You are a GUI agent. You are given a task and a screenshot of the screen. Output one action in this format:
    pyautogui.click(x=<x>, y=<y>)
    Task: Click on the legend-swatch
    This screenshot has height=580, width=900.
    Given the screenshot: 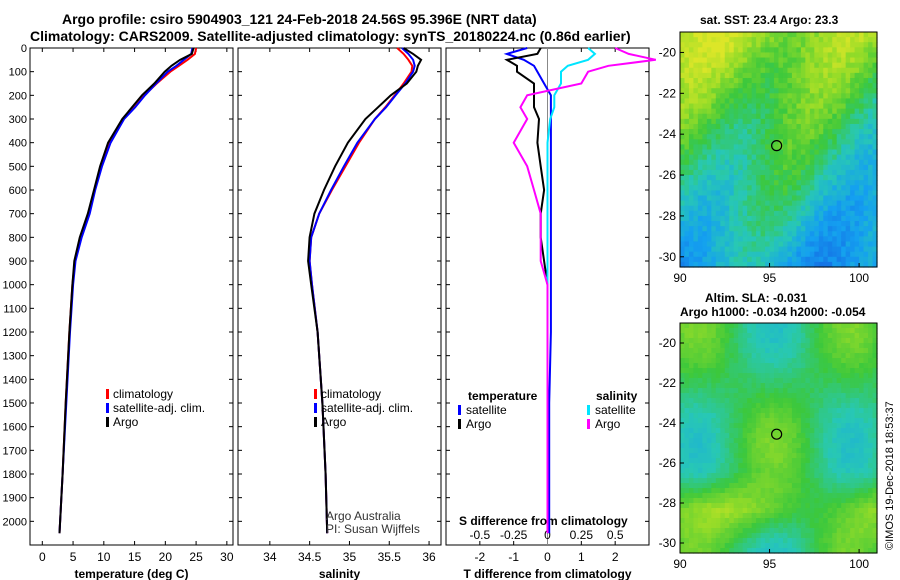 What is the action you would take?
    pyautogui.click(x=315, y=422)
    